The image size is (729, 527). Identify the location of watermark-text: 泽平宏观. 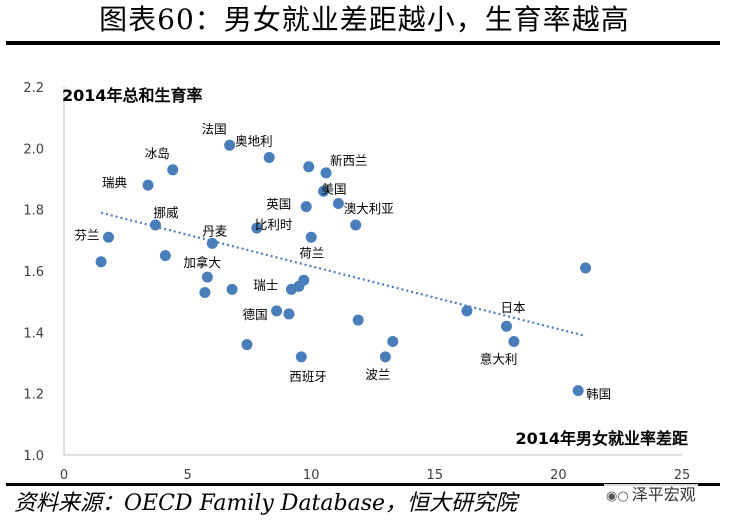
(663, 494).